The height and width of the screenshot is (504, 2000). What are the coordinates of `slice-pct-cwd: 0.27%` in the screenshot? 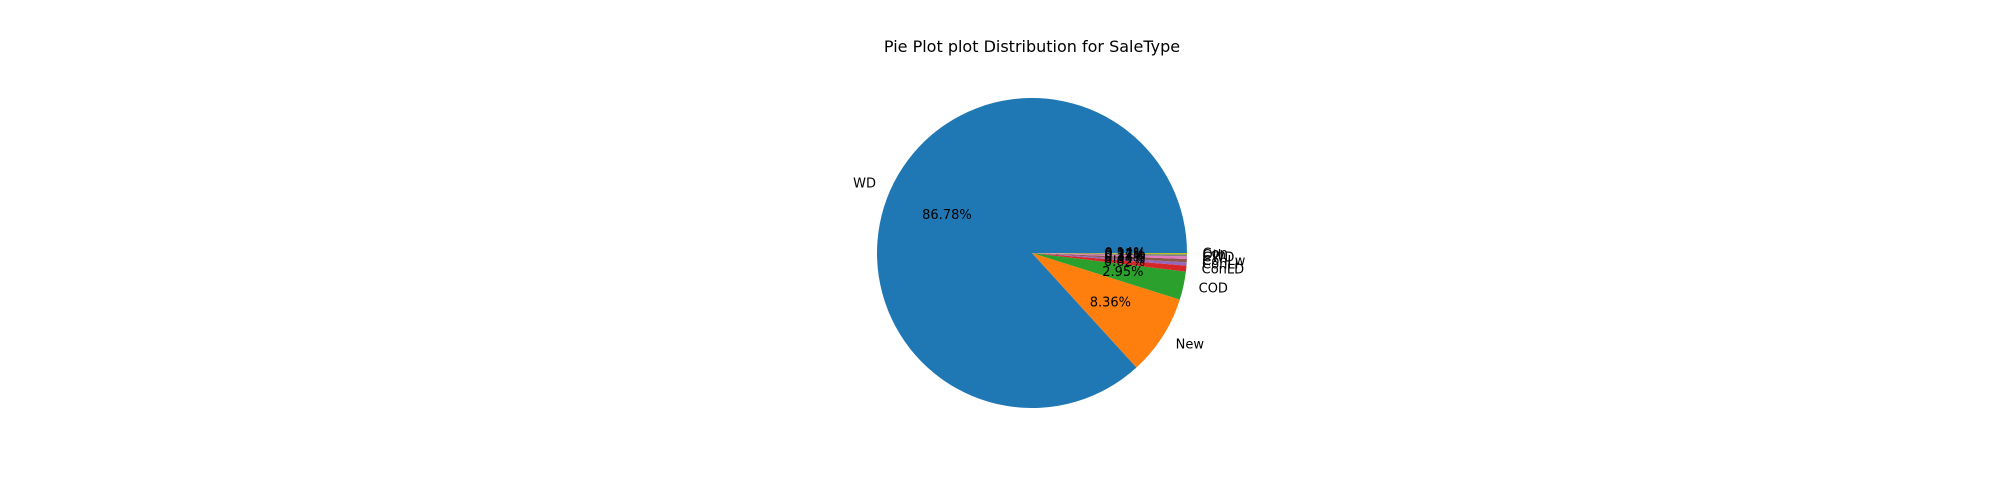 It's located at (1124, 255).